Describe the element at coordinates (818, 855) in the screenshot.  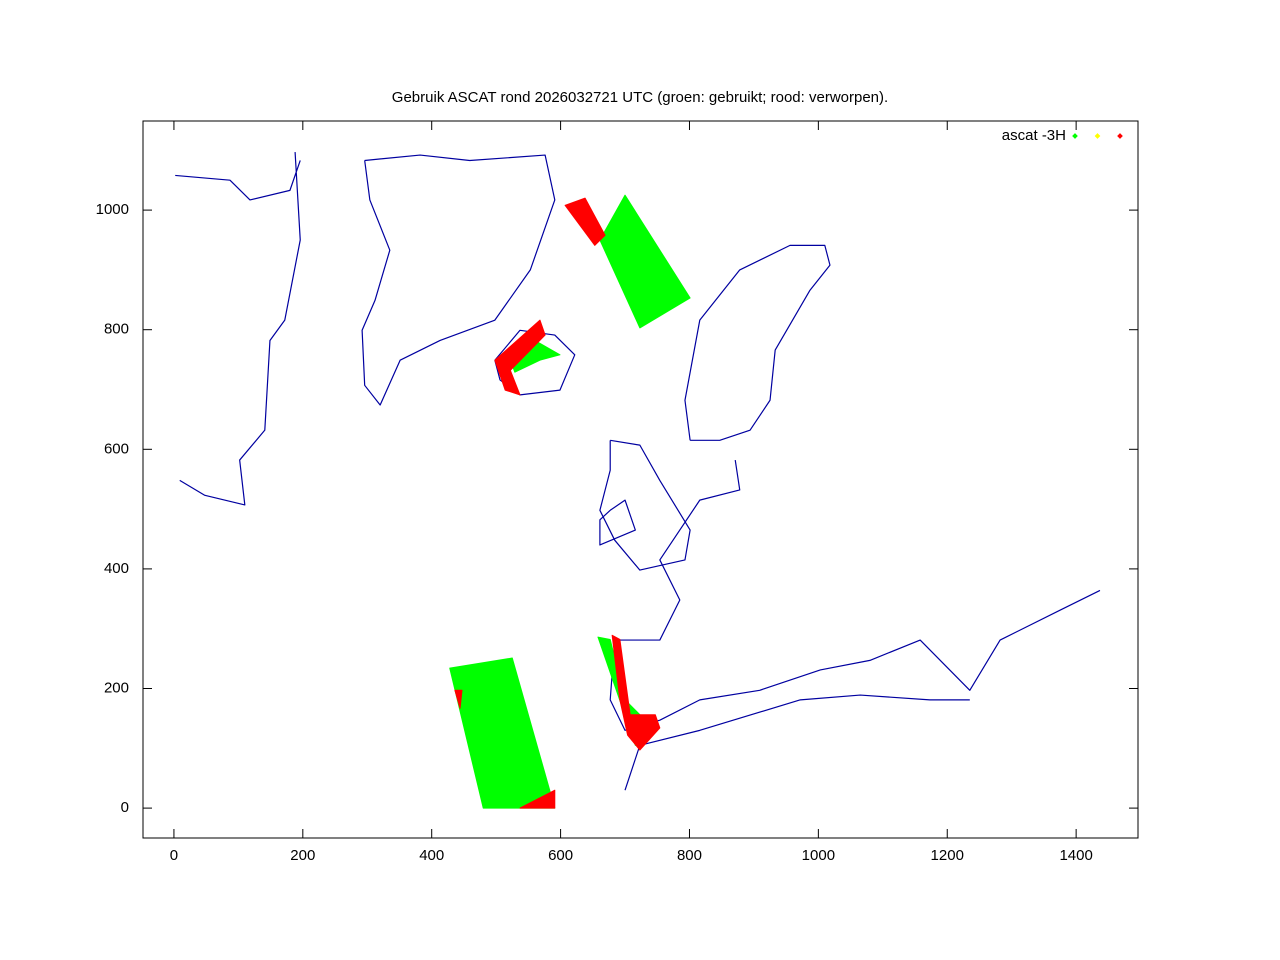
I see `x-tick-label: 1000` at that location.